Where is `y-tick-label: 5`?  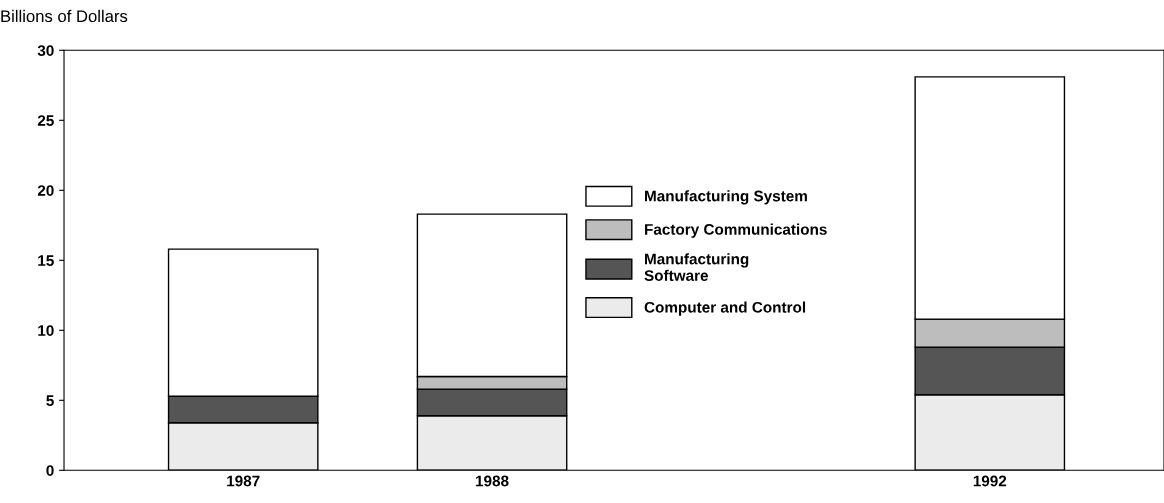
y-tick-label: 5 is located at coordinates (50, 400).